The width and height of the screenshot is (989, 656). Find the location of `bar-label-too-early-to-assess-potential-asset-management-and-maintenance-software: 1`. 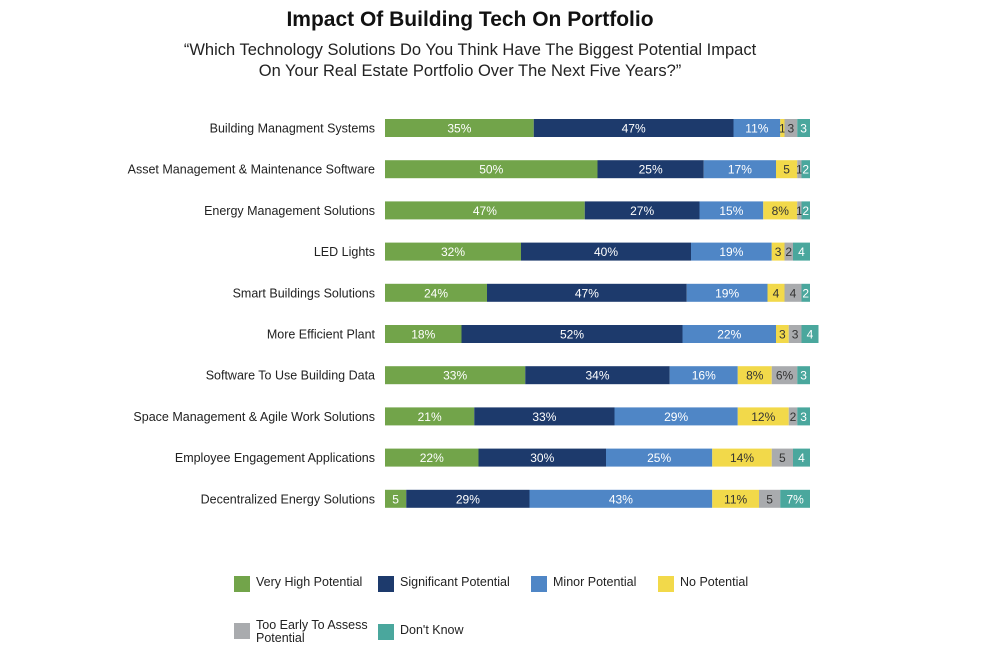

bar-label-too-early-to-assess-potential-asset-management-and-maintenance-software: 1 is located at coordinates (799, 170).